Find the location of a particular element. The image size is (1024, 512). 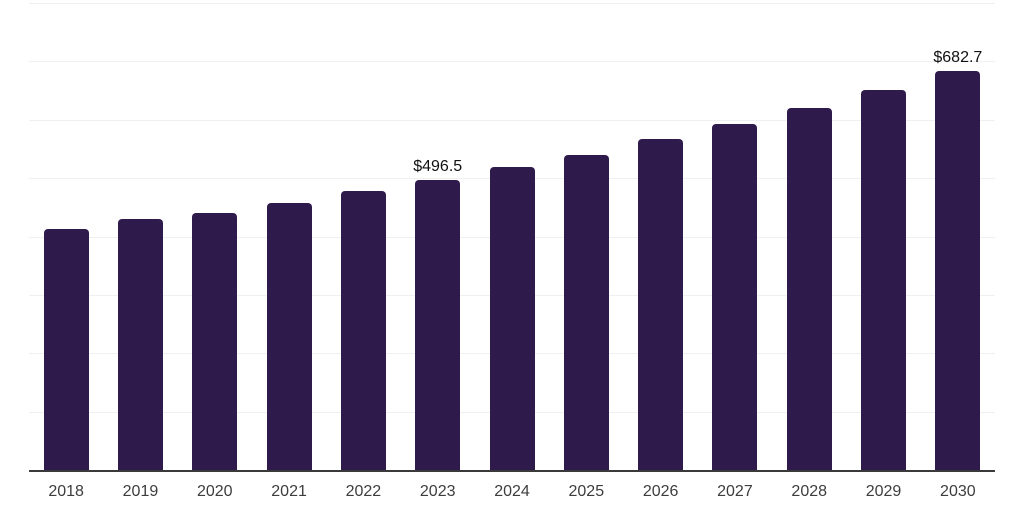

bar-2018 is located at coordinates (66, 349).